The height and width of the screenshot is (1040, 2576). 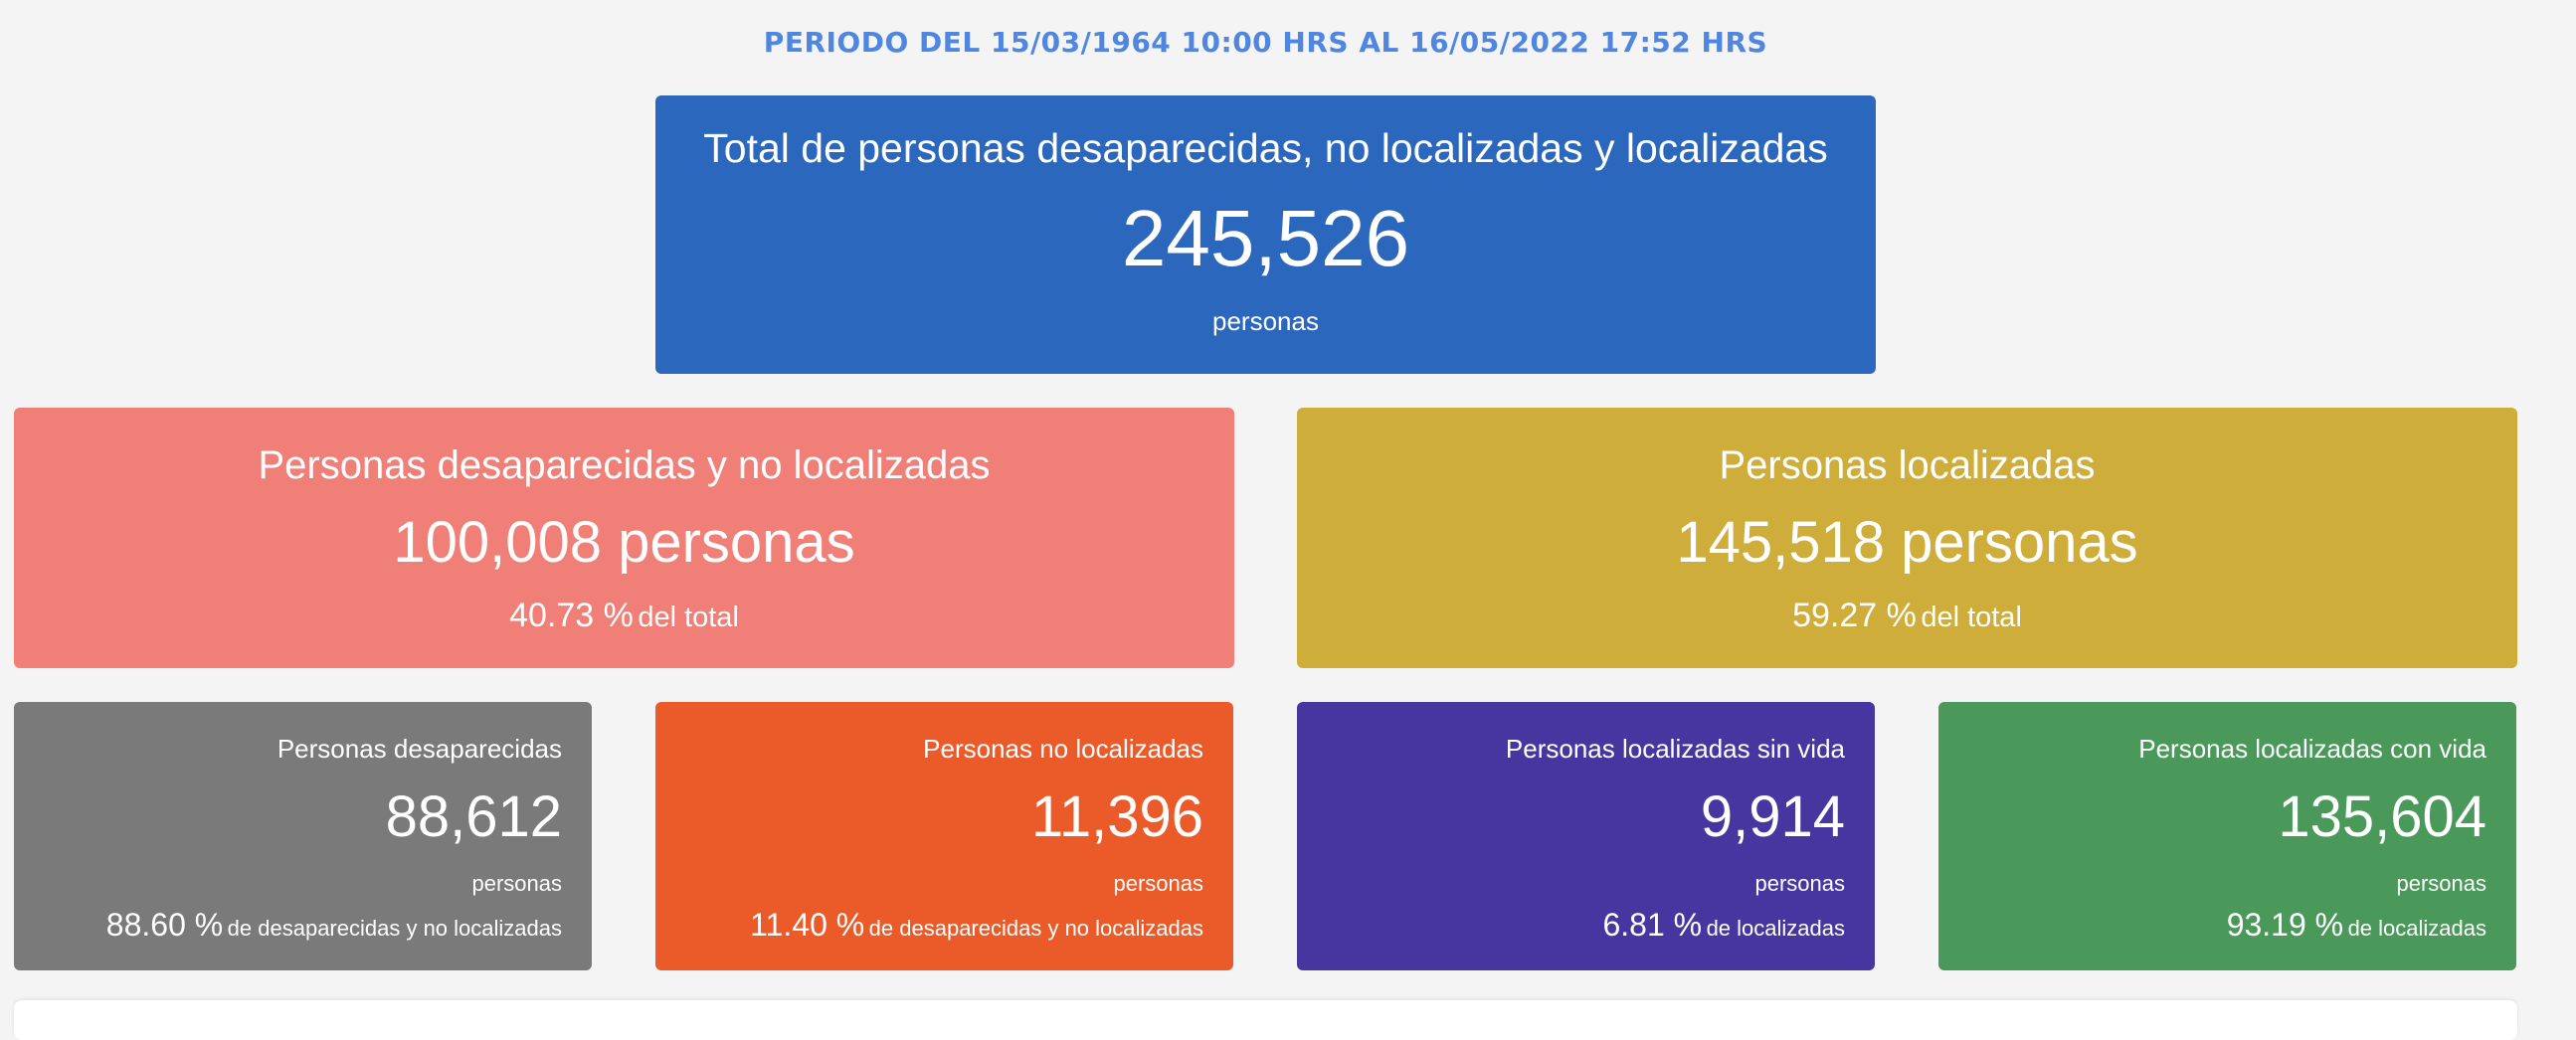 What do you see at coordinates (1063, 749) in the screenshot?
I see `card-title: Personas no localizadas` at bounding box center [1063, 749].